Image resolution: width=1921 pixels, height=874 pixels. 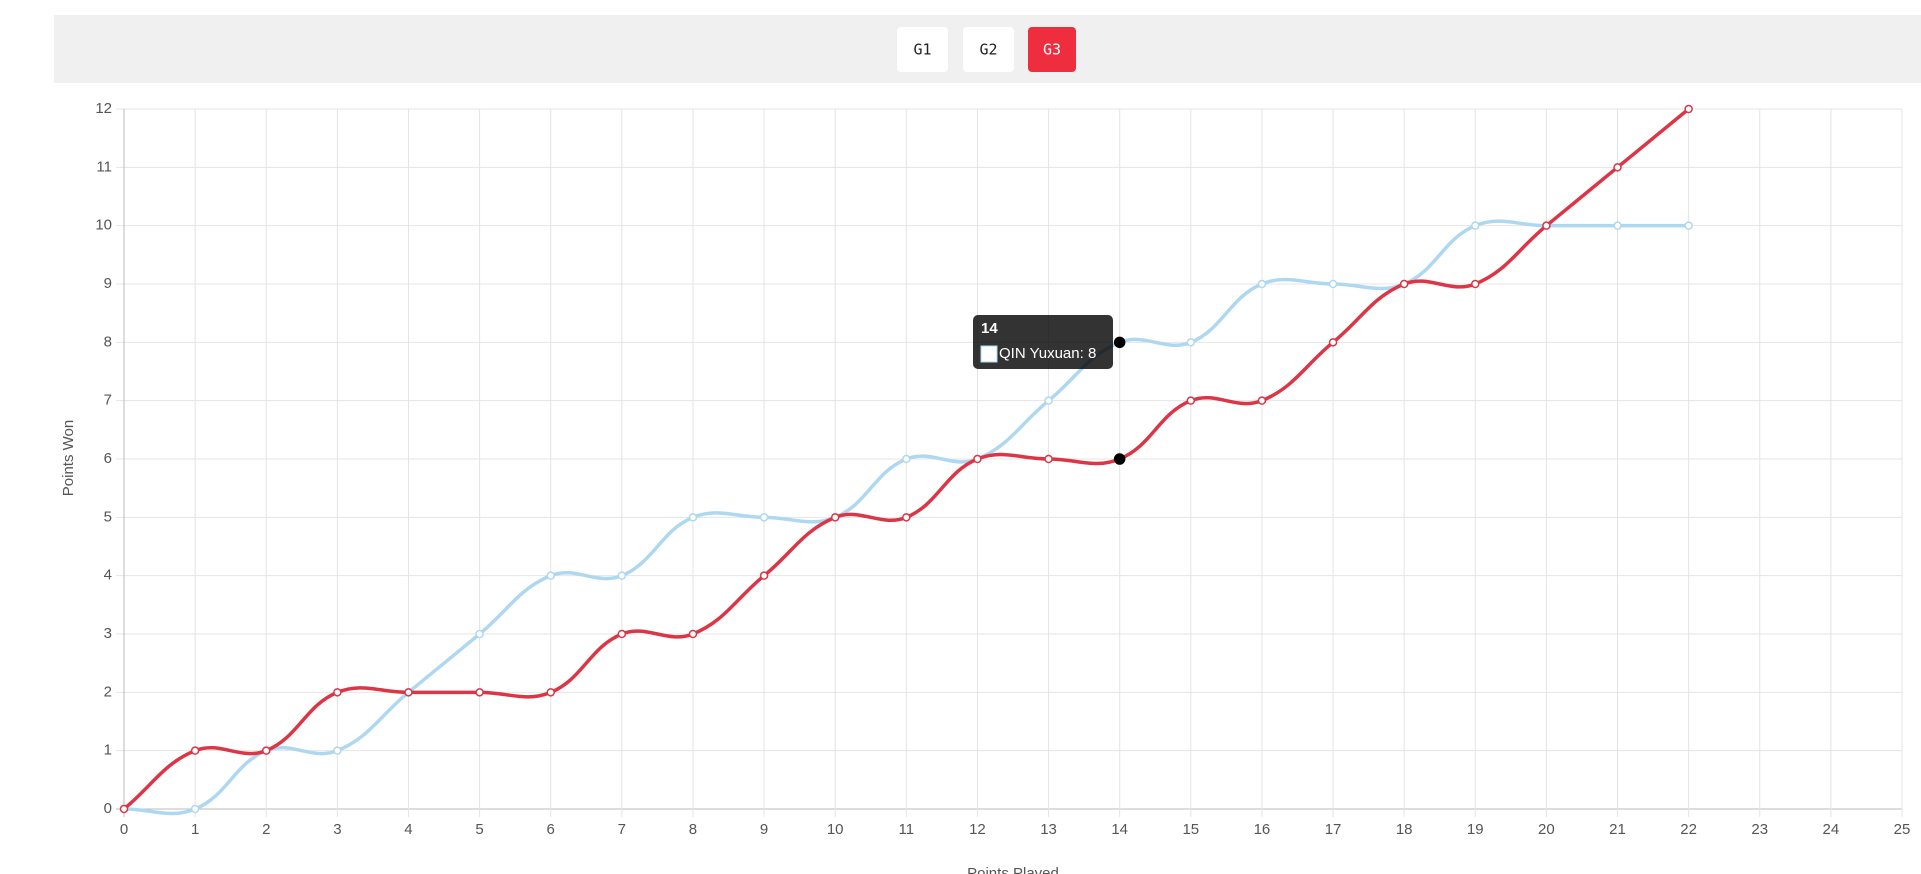 What do you see at coordinates (108, 283) in the screenshot?
I see `y-tick-label: 9` at bounding box center [108, 283].